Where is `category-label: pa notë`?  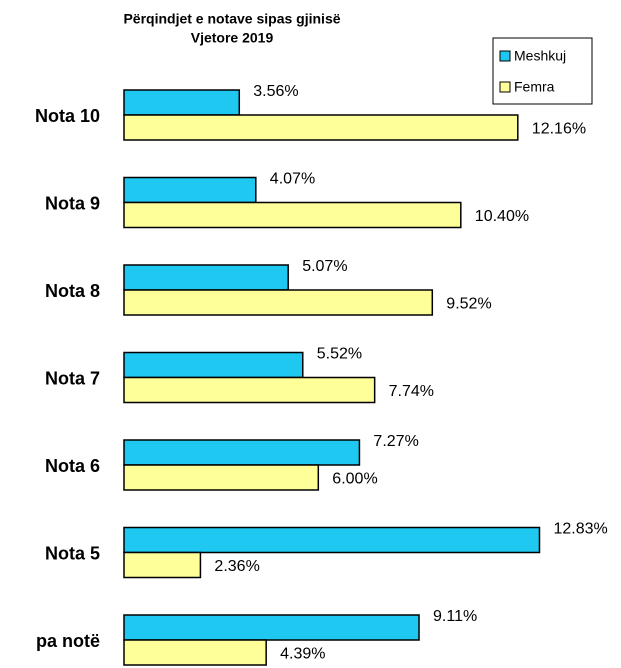 category-label: pa notë is located at coordinates (68, 641).